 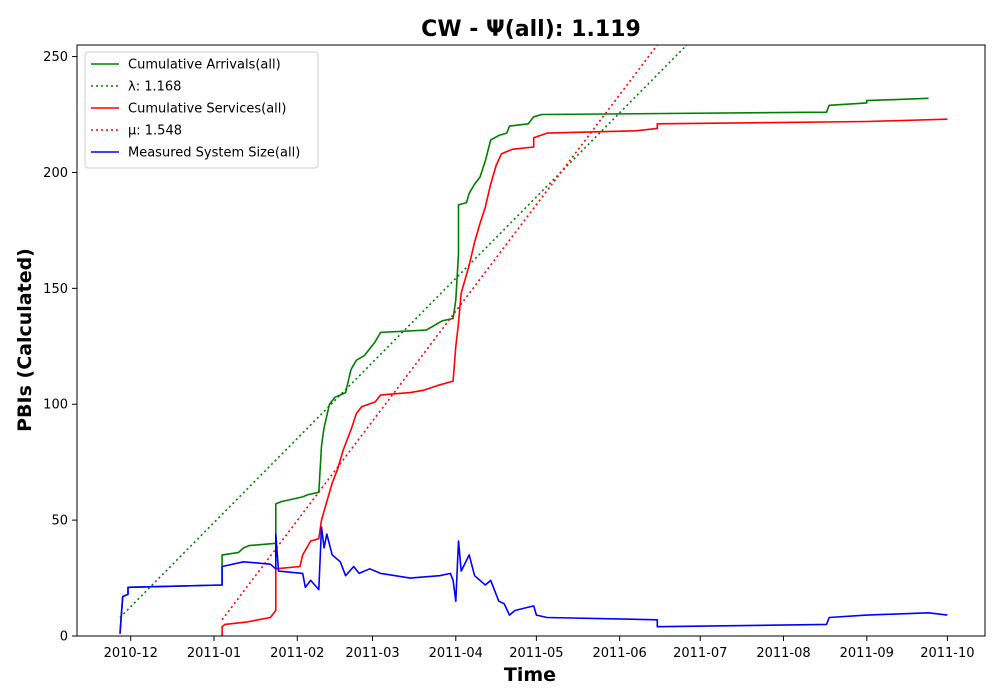 What do you see at coordinates (700, 653) in the screenshot?
I see `x-tick-label: 2011-07` at bounding box center [700, 653].